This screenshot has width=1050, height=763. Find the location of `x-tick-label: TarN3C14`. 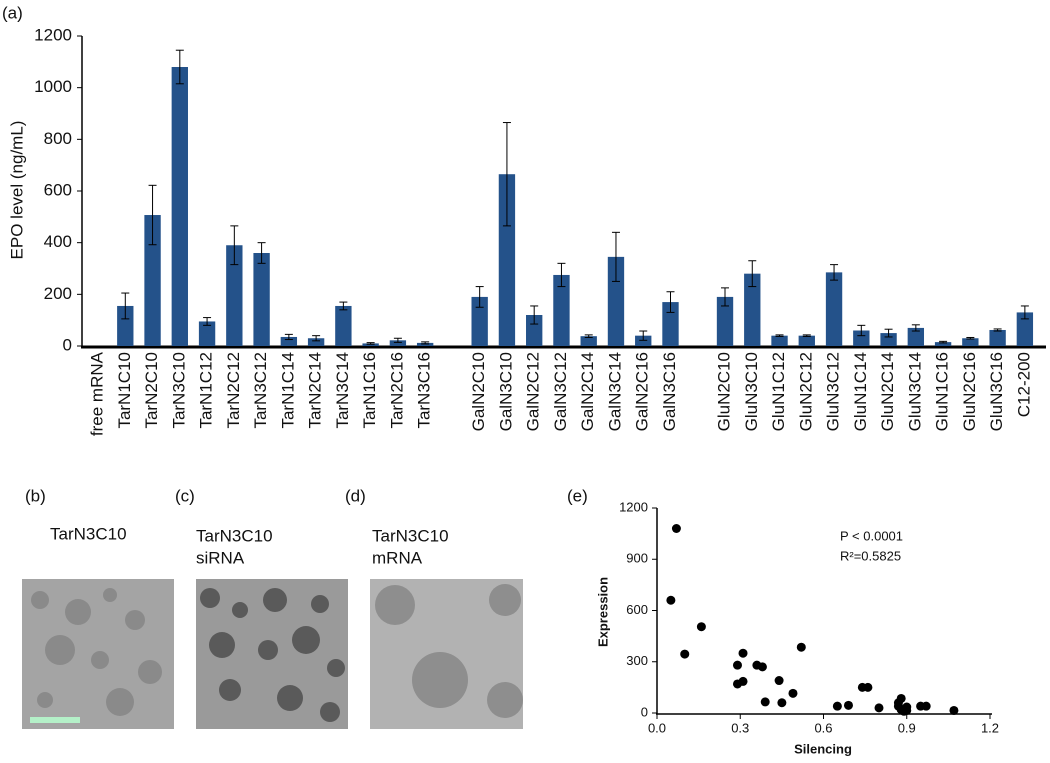

x-tick-label: TarN3C14 is located at coordinates (342, 390).